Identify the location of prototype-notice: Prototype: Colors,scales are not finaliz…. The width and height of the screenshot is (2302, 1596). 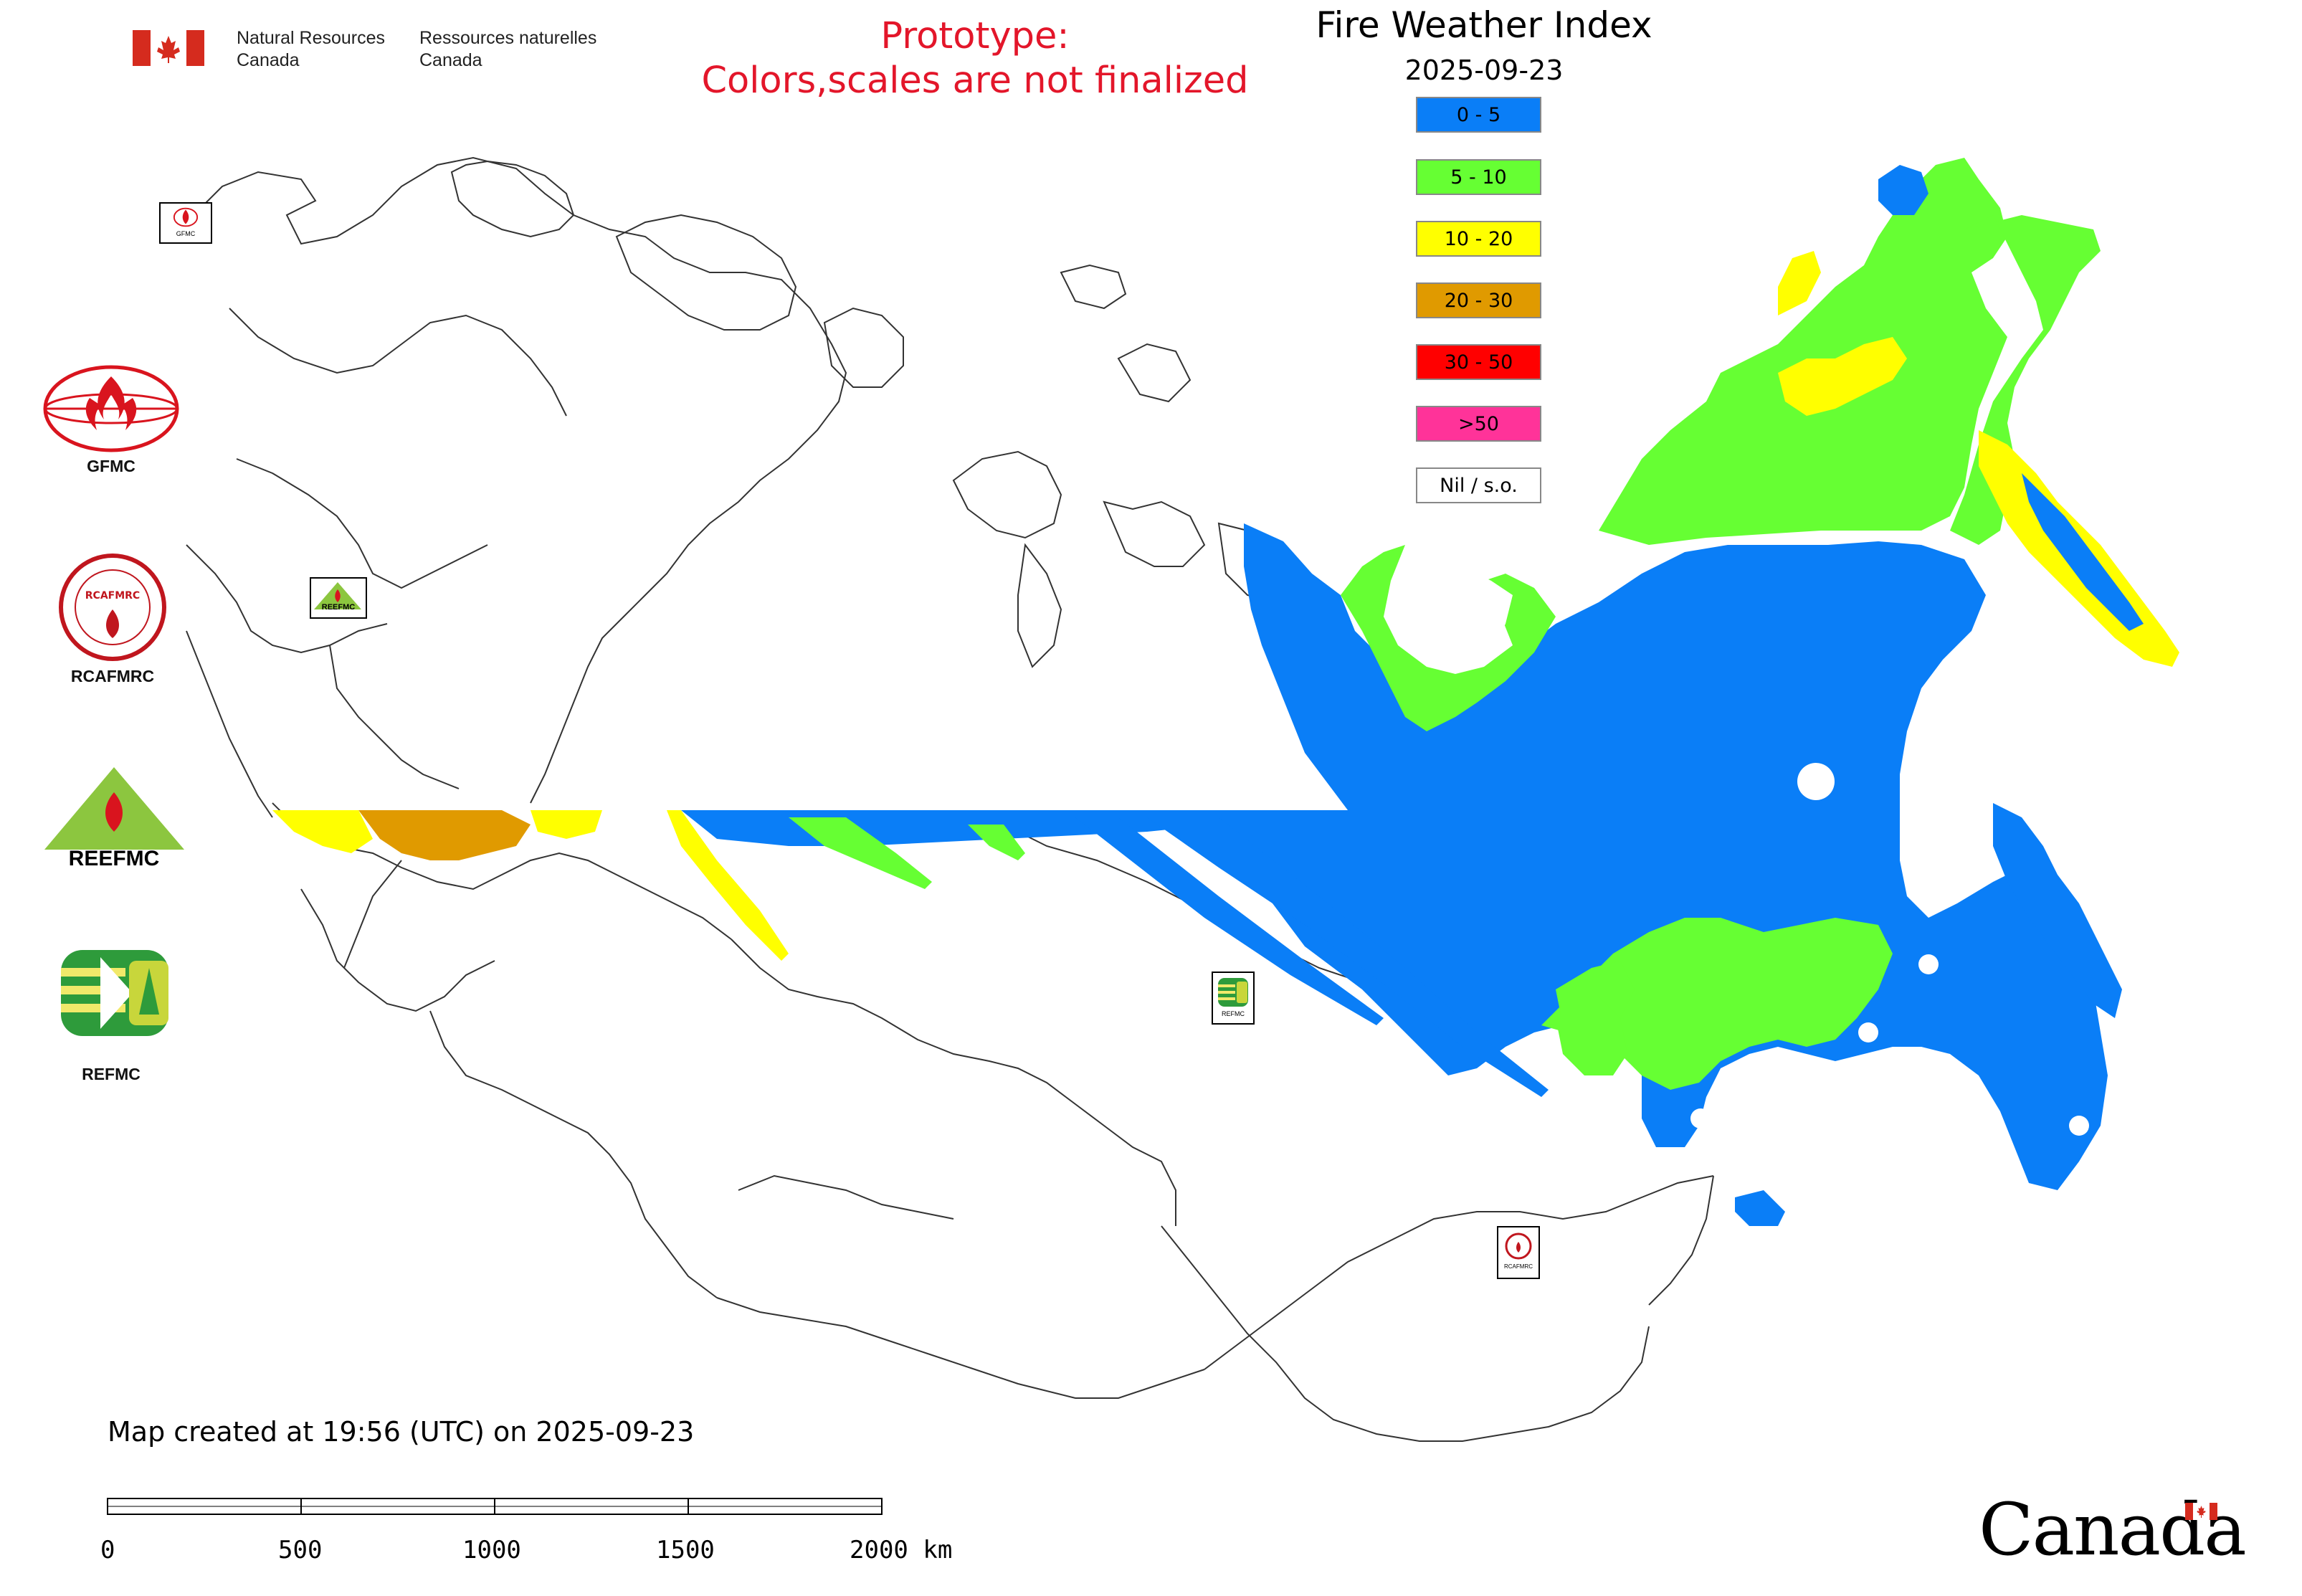
(975, 58).